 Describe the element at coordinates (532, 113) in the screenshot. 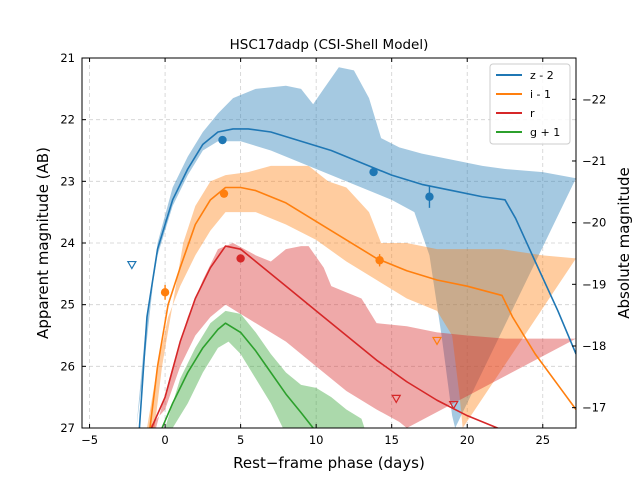

I see `legend-label-r: r` at that location.